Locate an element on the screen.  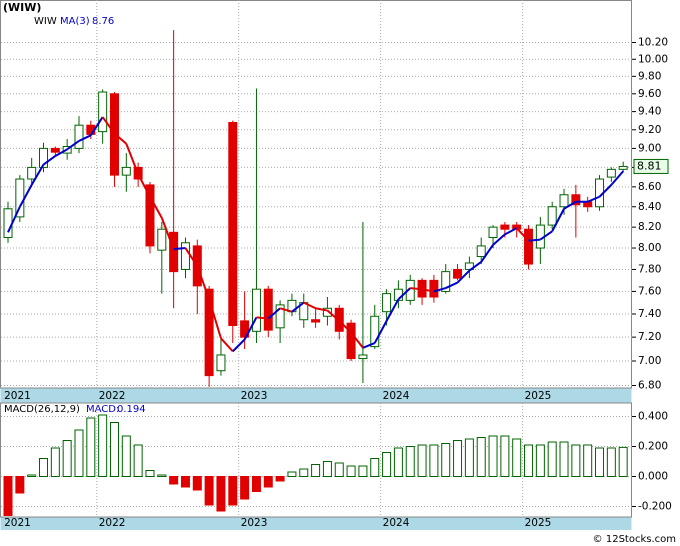
chart-title: (WIW) is located at coordinates (22, 7).